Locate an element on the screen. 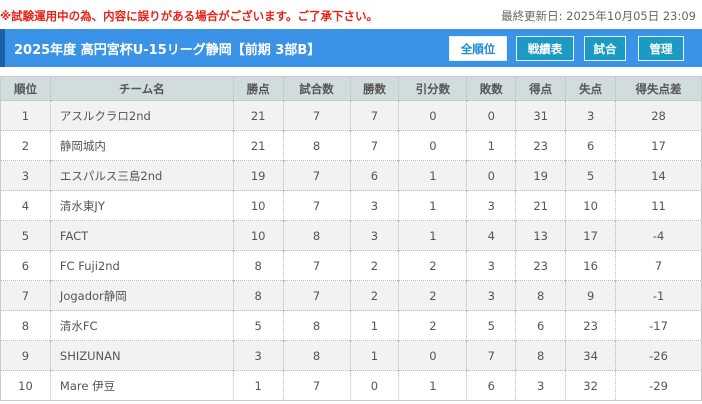  column-header: 試合数 is located at coordinates (316, 88).